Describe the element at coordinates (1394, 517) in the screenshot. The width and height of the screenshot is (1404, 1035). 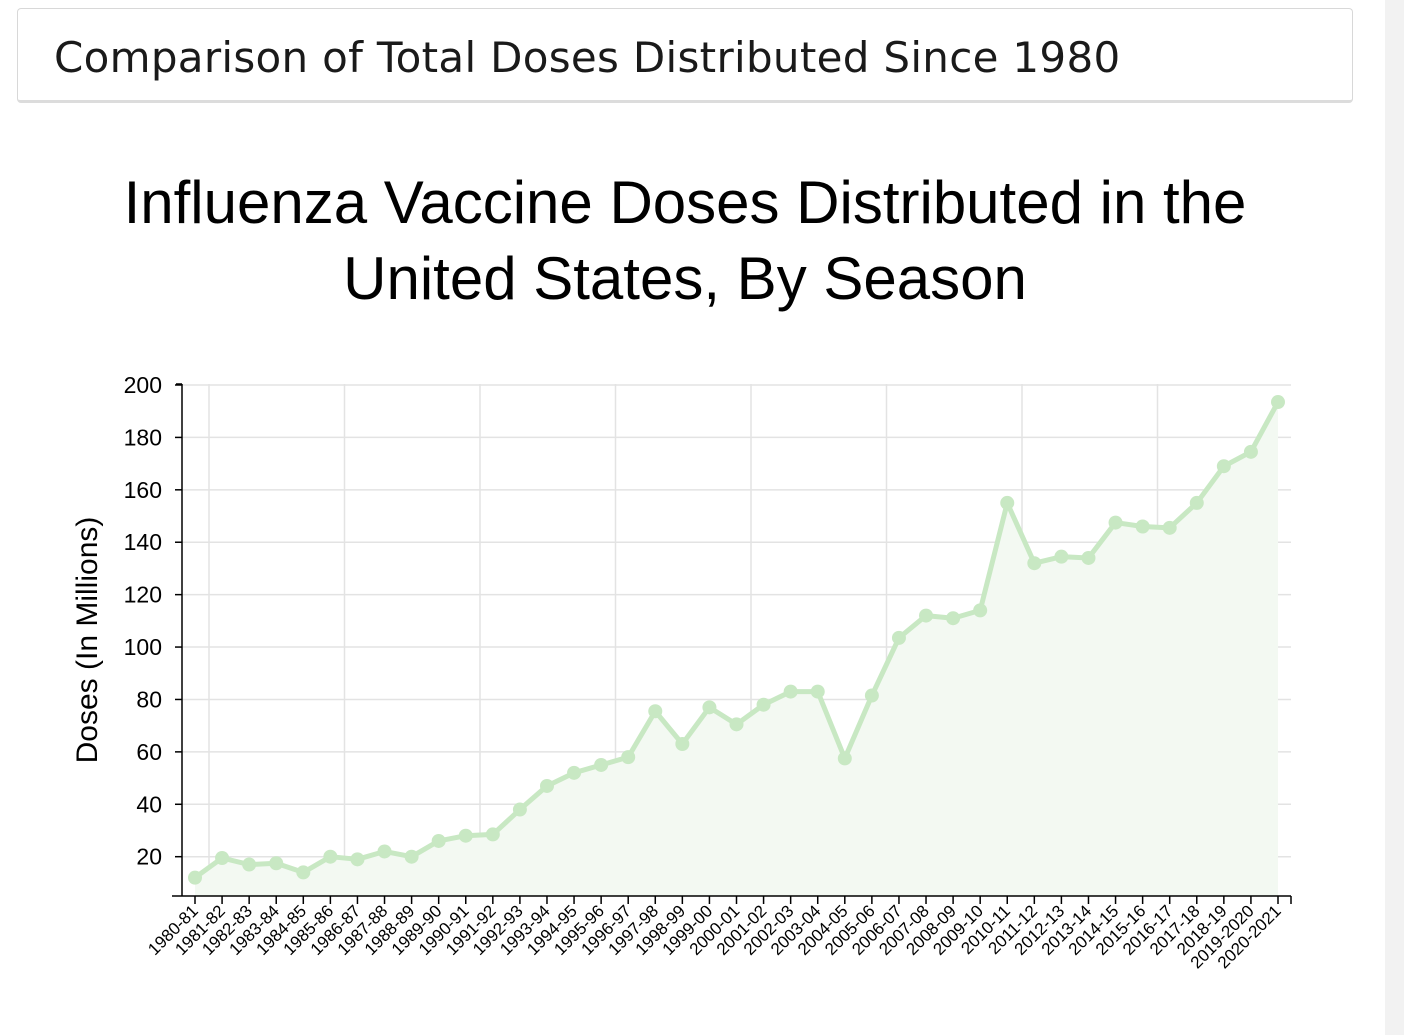
I see `scrollbar-track` at that location.